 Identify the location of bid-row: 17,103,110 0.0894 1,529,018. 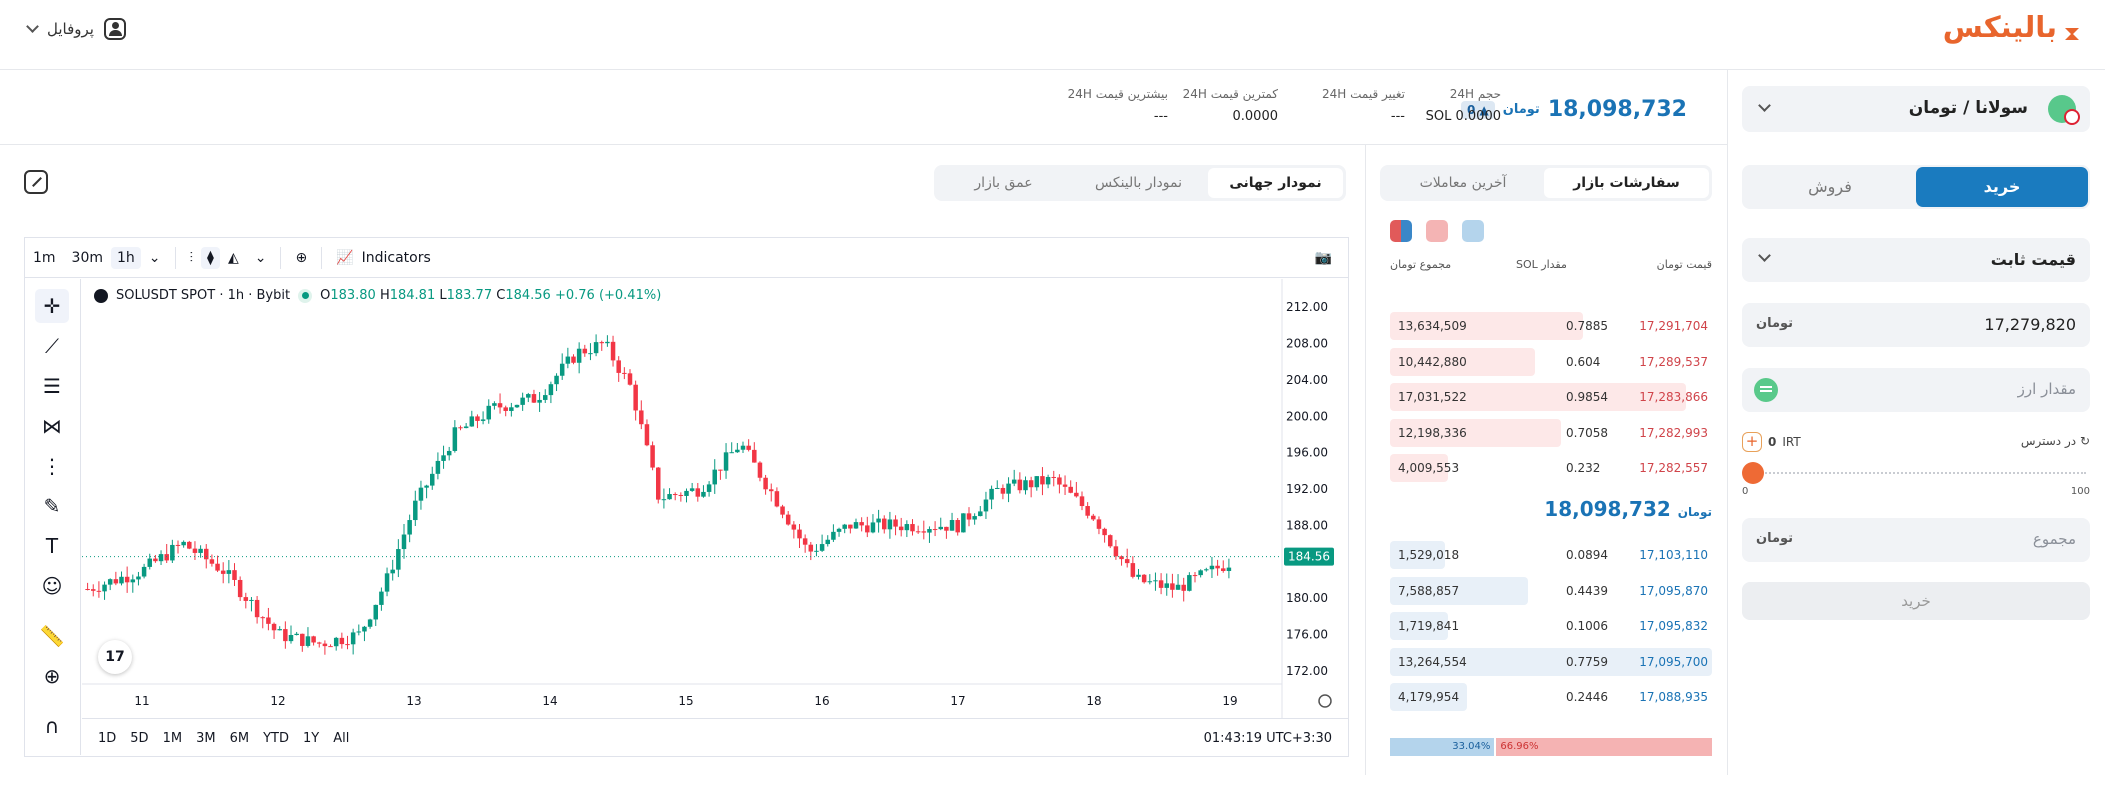
(1551, 555).